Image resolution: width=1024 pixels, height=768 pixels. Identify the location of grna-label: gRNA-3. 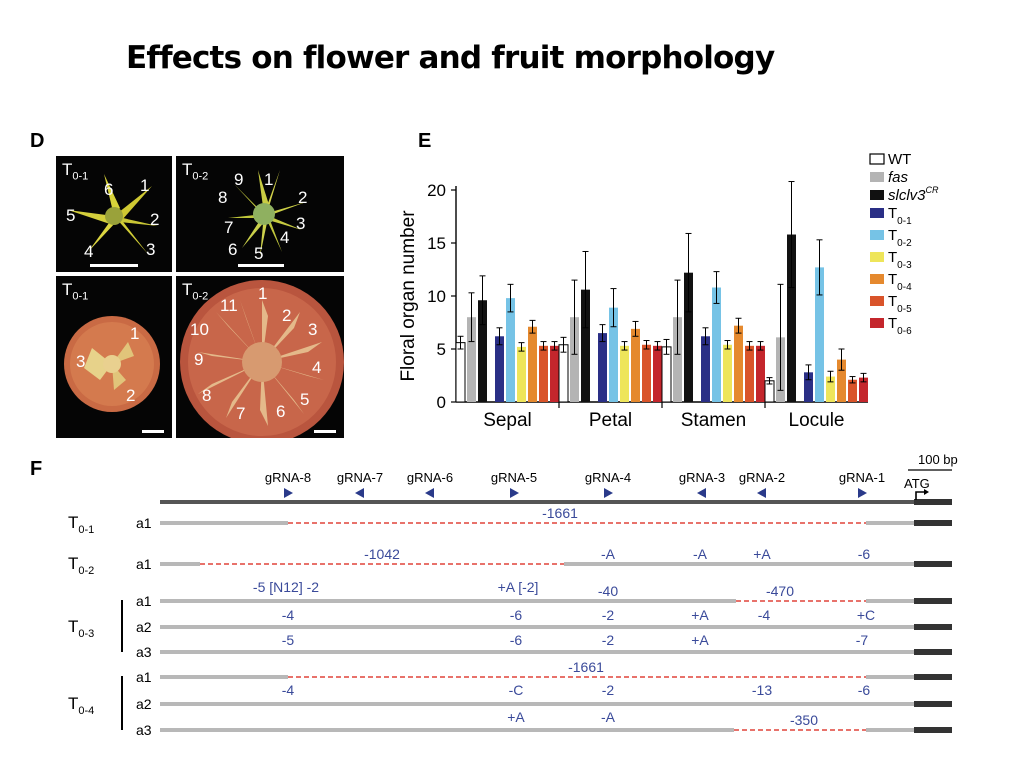
(702, 477).